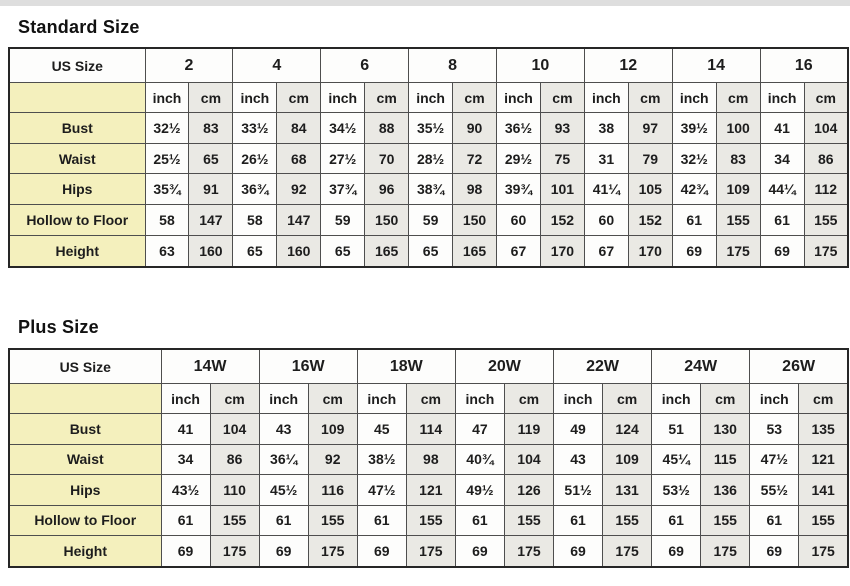  I want to click on measurement-cell: 58, so click(255, 220).